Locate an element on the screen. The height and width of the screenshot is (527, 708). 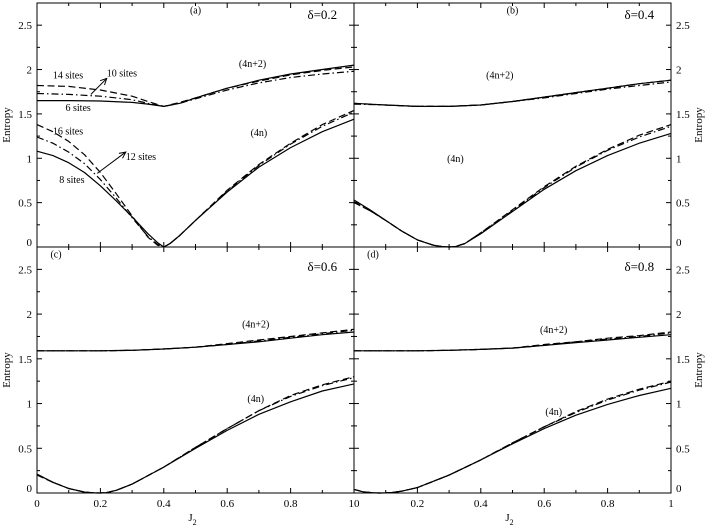
panel-a-ytick-label: 2.5 is located at coordinates (25, 26).